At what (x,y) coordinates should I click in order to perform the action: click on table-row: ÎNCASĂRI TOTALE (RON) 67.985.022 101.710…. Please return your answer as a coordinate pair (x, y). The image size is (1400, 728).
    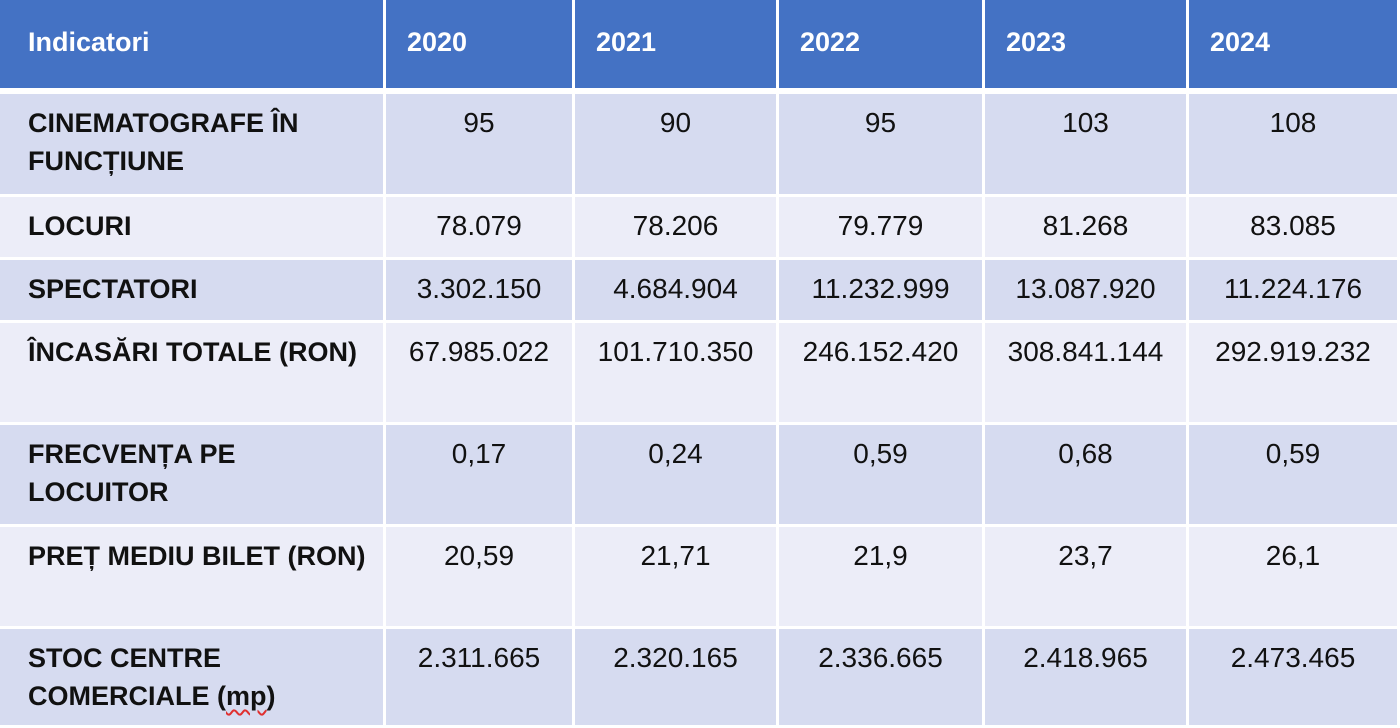
    Looking at the image, I should click on (700, 374).